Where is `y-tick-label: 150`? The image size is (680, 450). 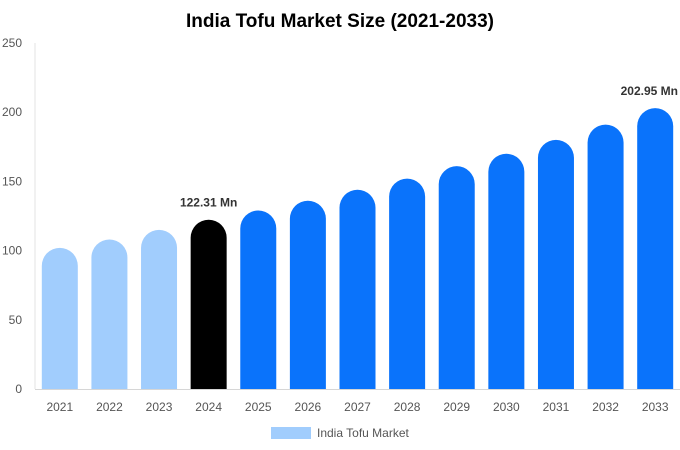 y-tick-label: 150 is located at coordinates (12, 181).